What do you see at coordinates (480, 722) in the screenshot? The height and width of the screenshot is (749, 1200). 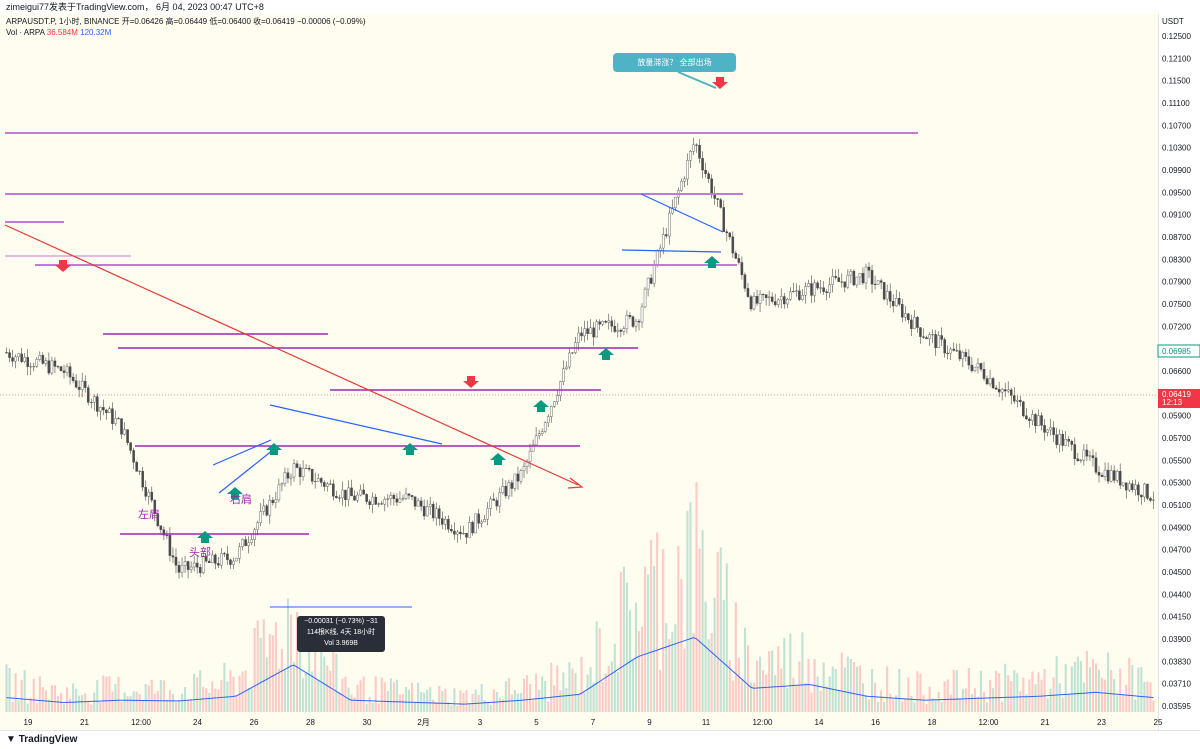 I see `time-tick-label: 3` at bounding box center [480, 722].